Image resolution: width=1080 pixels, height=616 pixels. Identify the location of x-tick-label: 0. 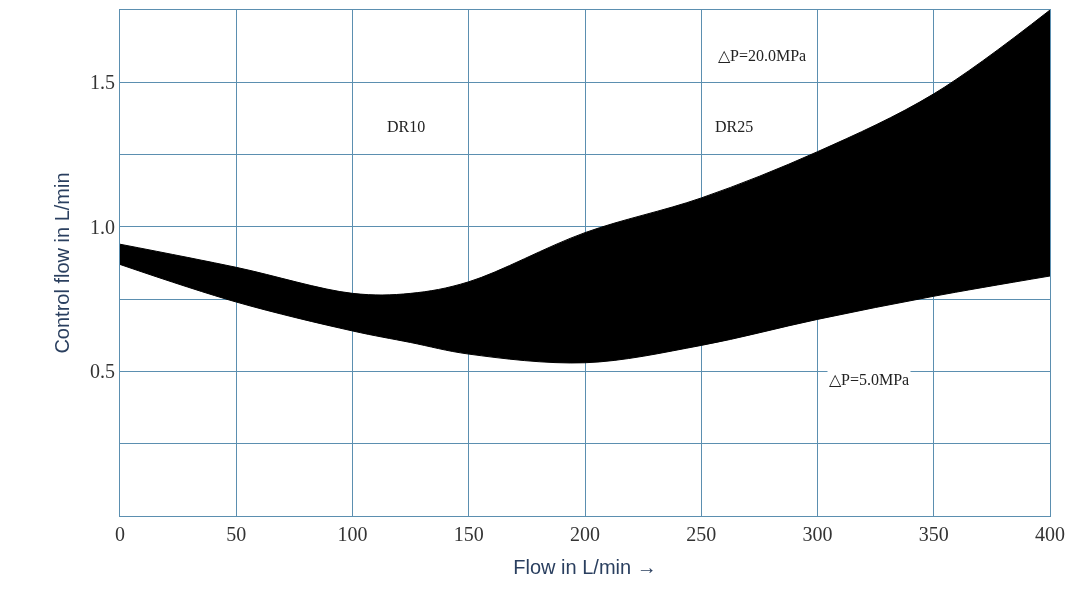
(120, 534).